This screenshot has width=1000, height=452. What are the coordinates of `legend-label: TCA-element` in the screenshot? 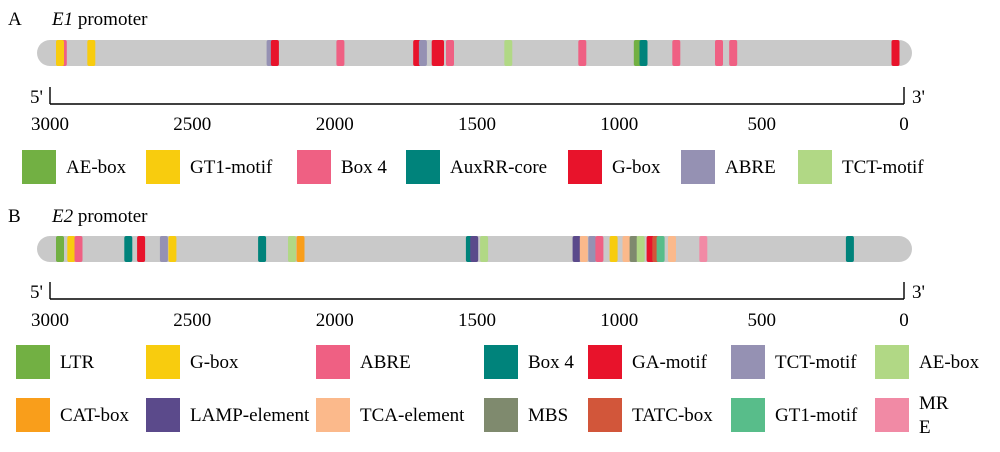 It's located at (412, 415).